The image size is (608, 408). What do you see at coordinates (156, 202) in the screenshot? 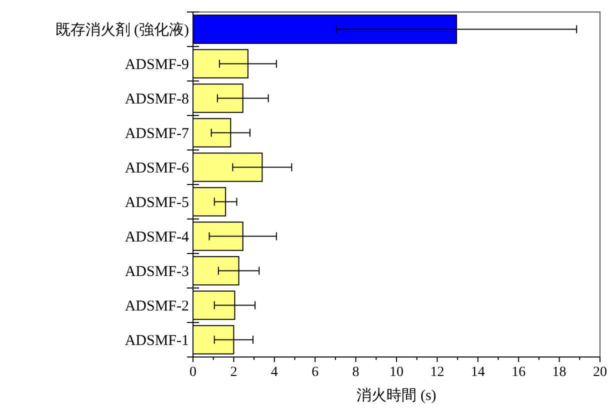
I see `y-tick-label: ADSMF-5` at bounding box center [156, 202].